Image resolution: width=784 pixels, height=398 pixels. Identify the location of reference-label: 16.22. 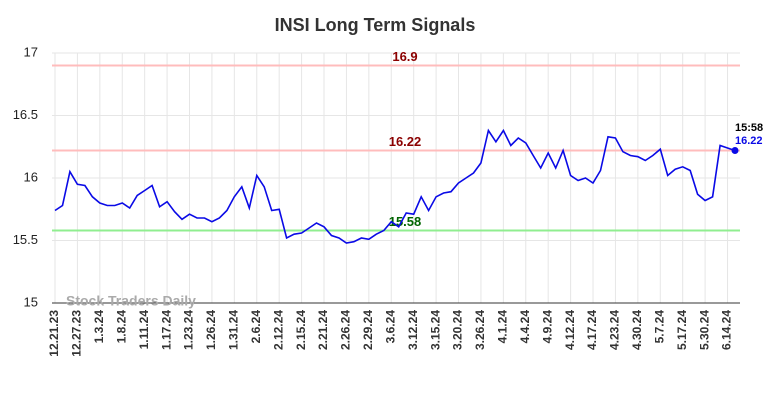
(405, 141).